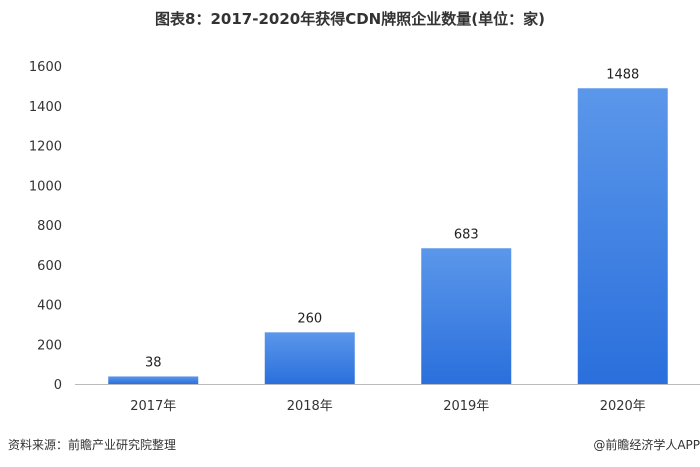  Describe the element at coordinates (466, 234) in the screenshot. I see `data-label: 683` at that location.